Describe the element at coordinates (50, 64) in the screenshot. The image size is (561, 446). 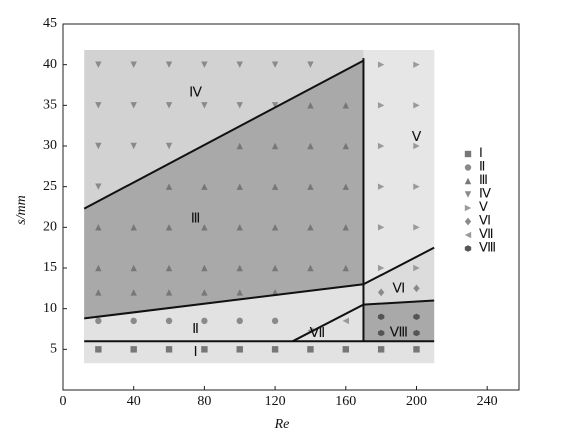
I see `y-tick-label: 40` at that location.